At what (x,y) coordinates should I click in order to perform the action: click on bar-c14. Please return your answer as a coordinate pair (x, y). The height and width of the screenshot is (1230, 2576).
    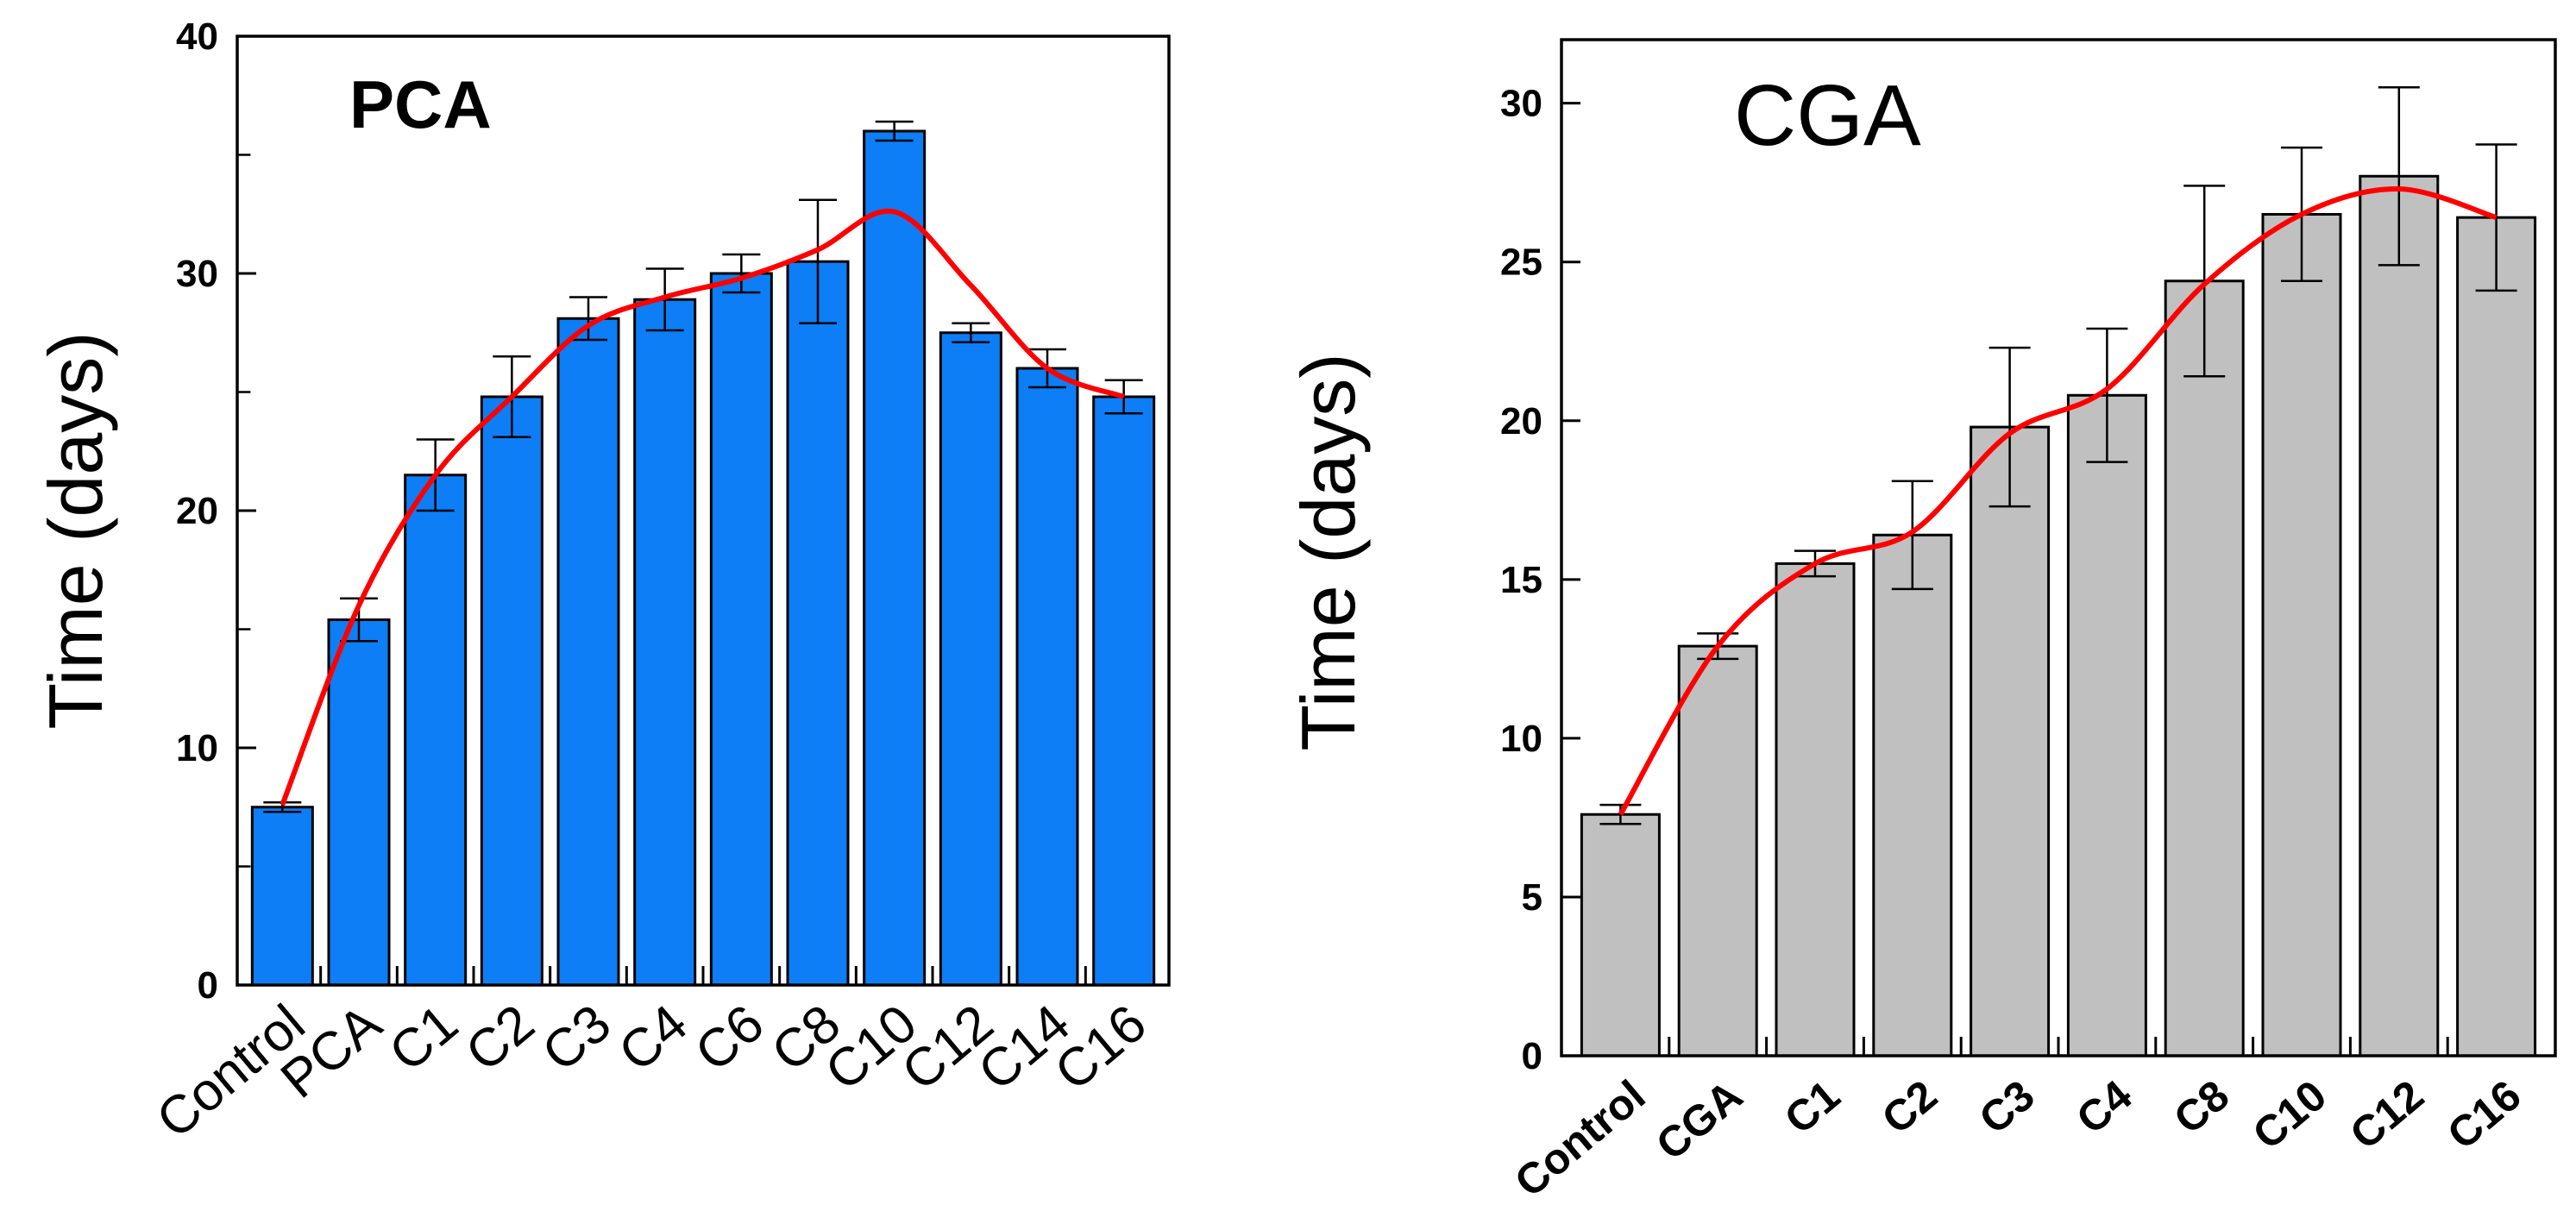
    Looking at the image, I should click on (1047, 677).